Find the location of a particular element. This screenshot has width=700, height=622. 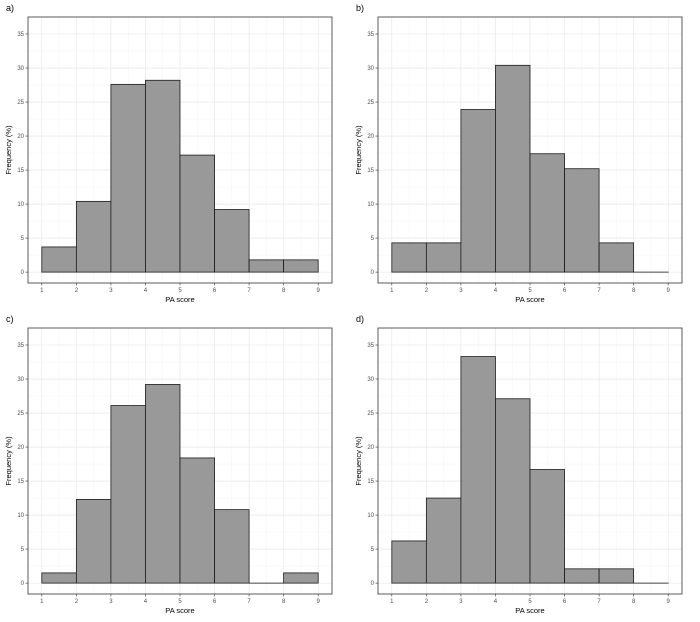

panel-label-c: c) is located at coordinates (10, 319).